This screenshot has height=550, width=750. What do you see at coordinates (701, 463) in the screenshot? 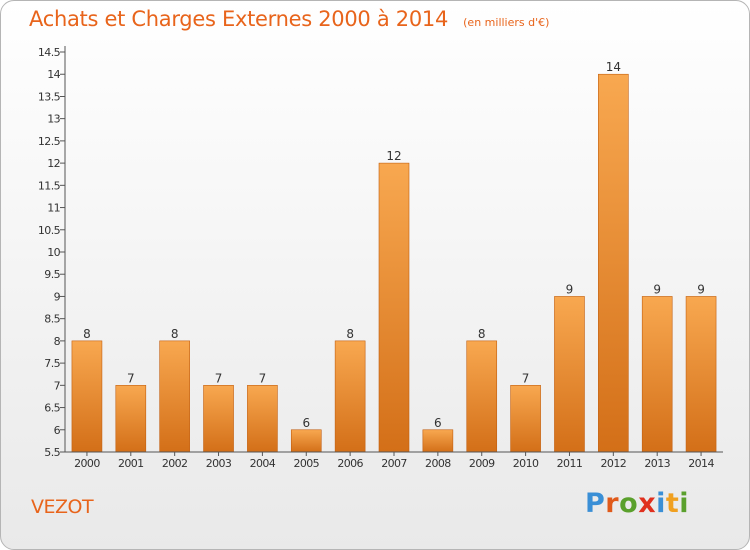
I see `x-tick-label: 2014` at bounding box center [701, 463].